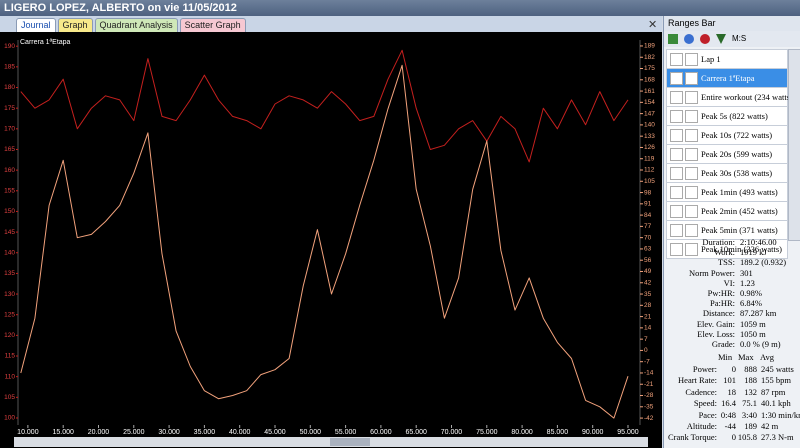 The height and width of the screenshot is (448, 800). Describe the element at coordinates (729, 97) in the screenshot. I see `range-item: Entire workout (234 watts)` at that location.